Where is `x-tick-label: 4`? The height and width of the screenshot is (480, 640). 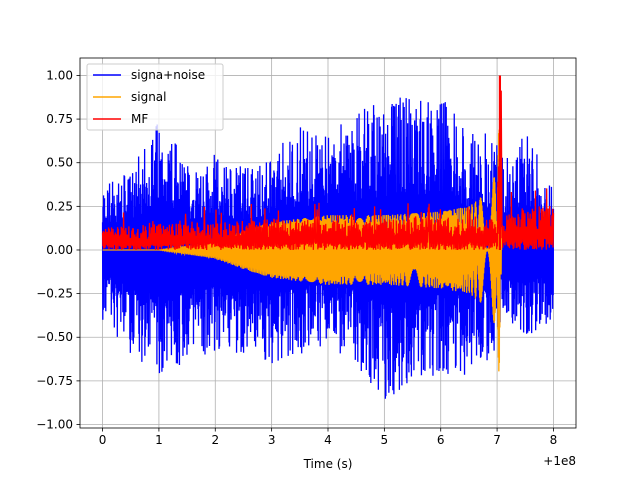 x-tick-label: 4 is located at coordinates (328, 440).